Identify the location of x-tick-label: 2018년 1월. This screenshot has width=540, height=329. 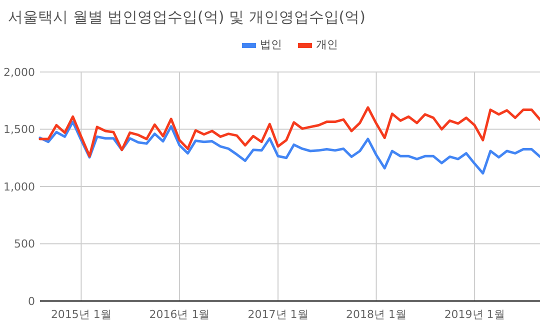
(376, 314).